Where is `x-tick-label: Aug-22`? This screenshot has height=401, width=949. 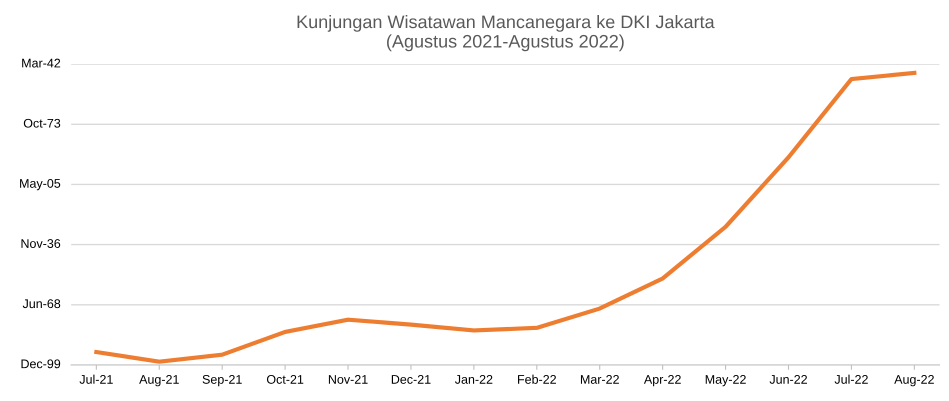 x-tick-label: Aug-22 is located at coordinates (914, 380).